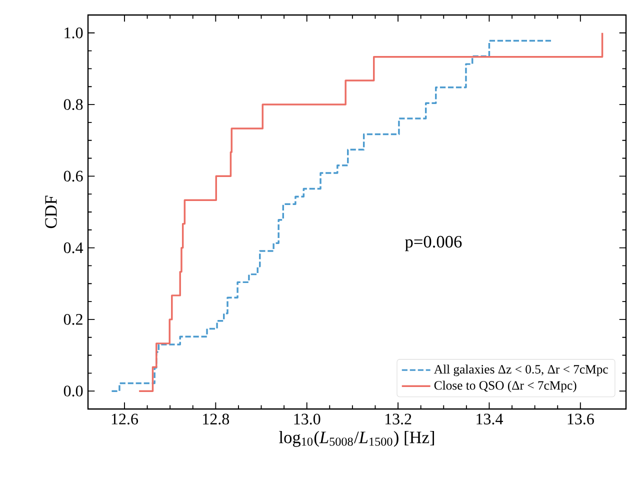 The image size is (642, 492). I want to click on y-tick-label: 0.0, so click(73, 391).